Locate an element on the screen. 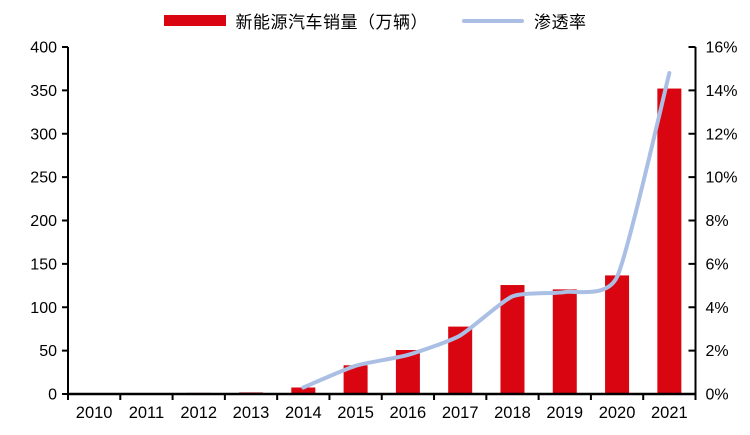  x-axis-year-label: 2019 is located at coordinates (564, 413).